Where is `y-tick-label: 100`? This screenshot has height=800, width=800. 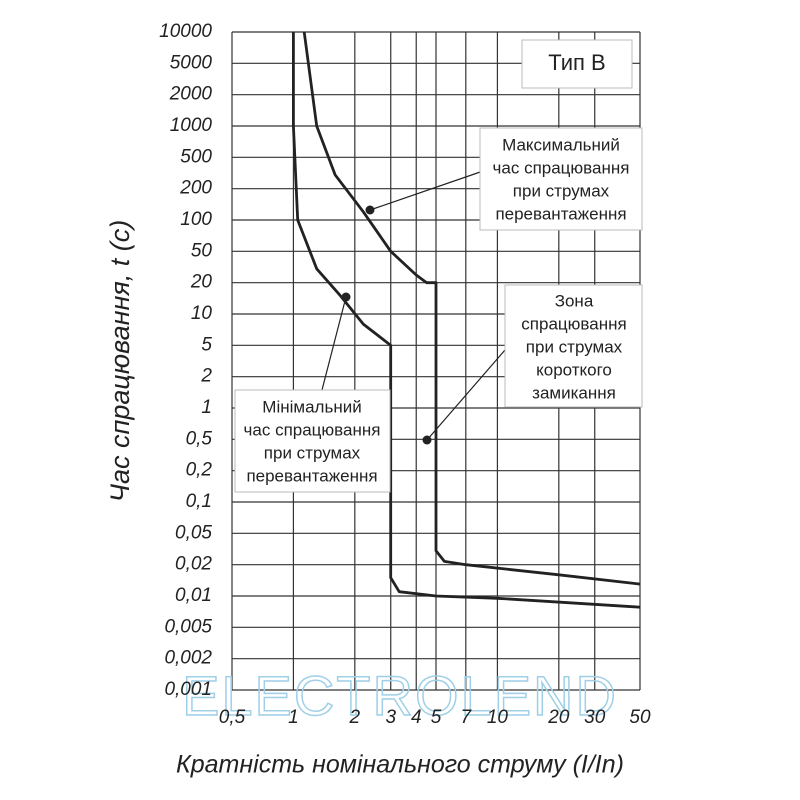 y-tick-label: 100 is located at coordinates (196, 219).